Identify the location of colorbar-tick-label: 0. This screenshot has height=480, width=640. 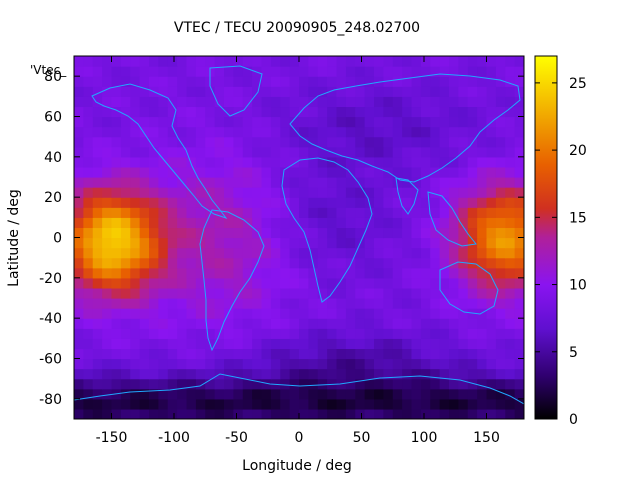
(573, 420).